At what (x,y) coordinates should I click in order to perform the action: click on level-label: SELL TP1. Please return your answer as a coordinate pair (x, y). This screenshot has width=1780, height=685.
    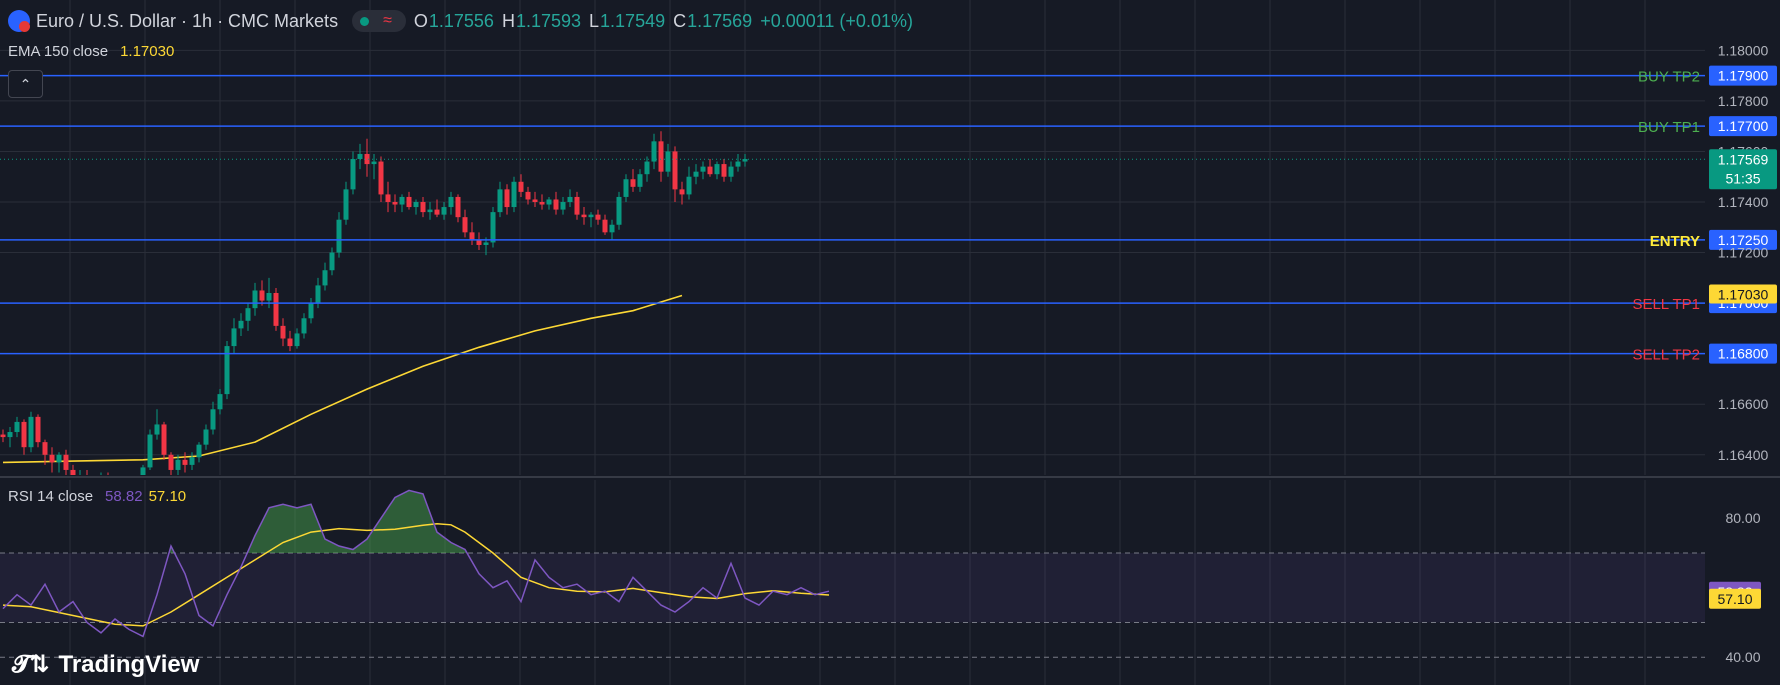
    Looking at the image, I should click on (1666, 304).